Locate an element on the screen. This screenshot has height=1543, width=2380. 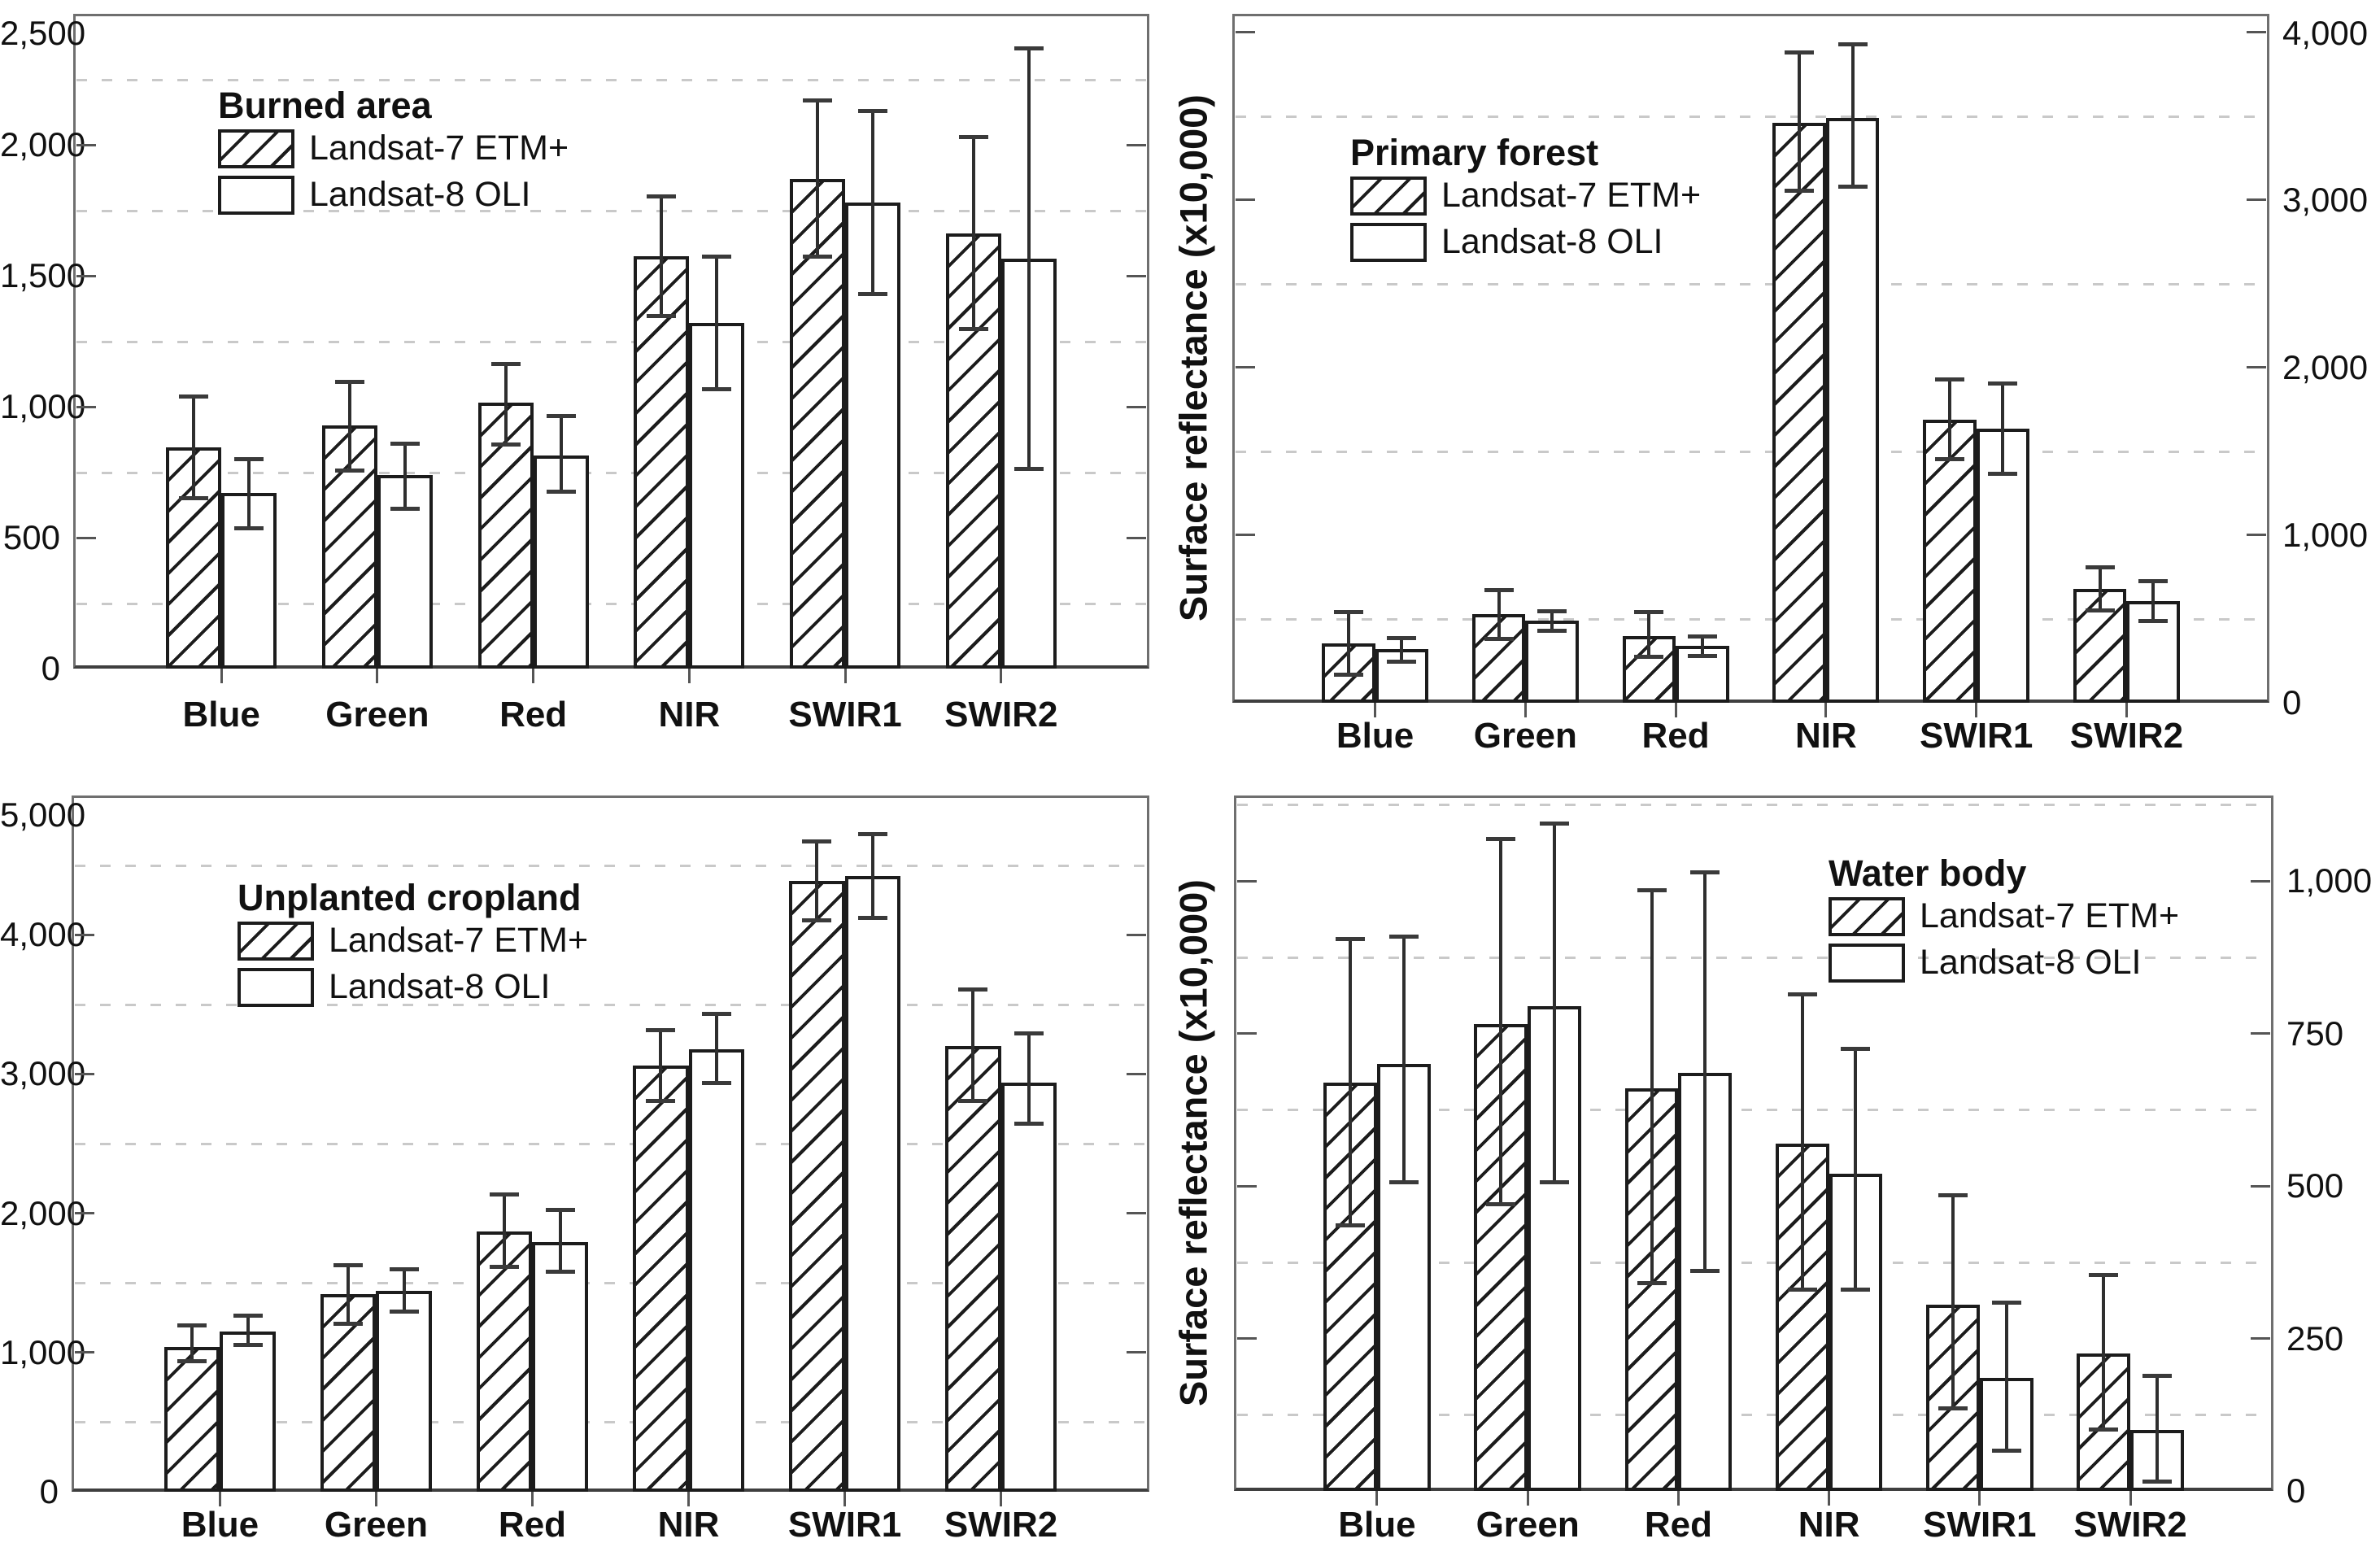
x-category-label: SWIR2 is located at coordinates (1001, 715).